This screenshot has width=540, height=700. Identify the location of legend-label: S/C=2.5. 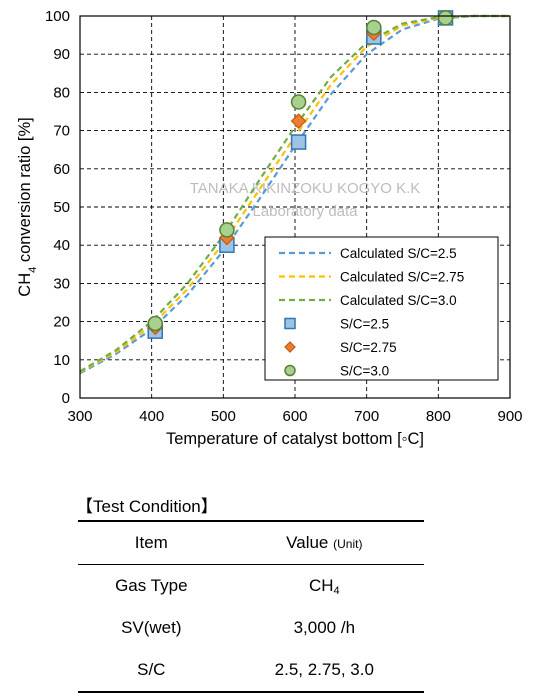
(364, 324).